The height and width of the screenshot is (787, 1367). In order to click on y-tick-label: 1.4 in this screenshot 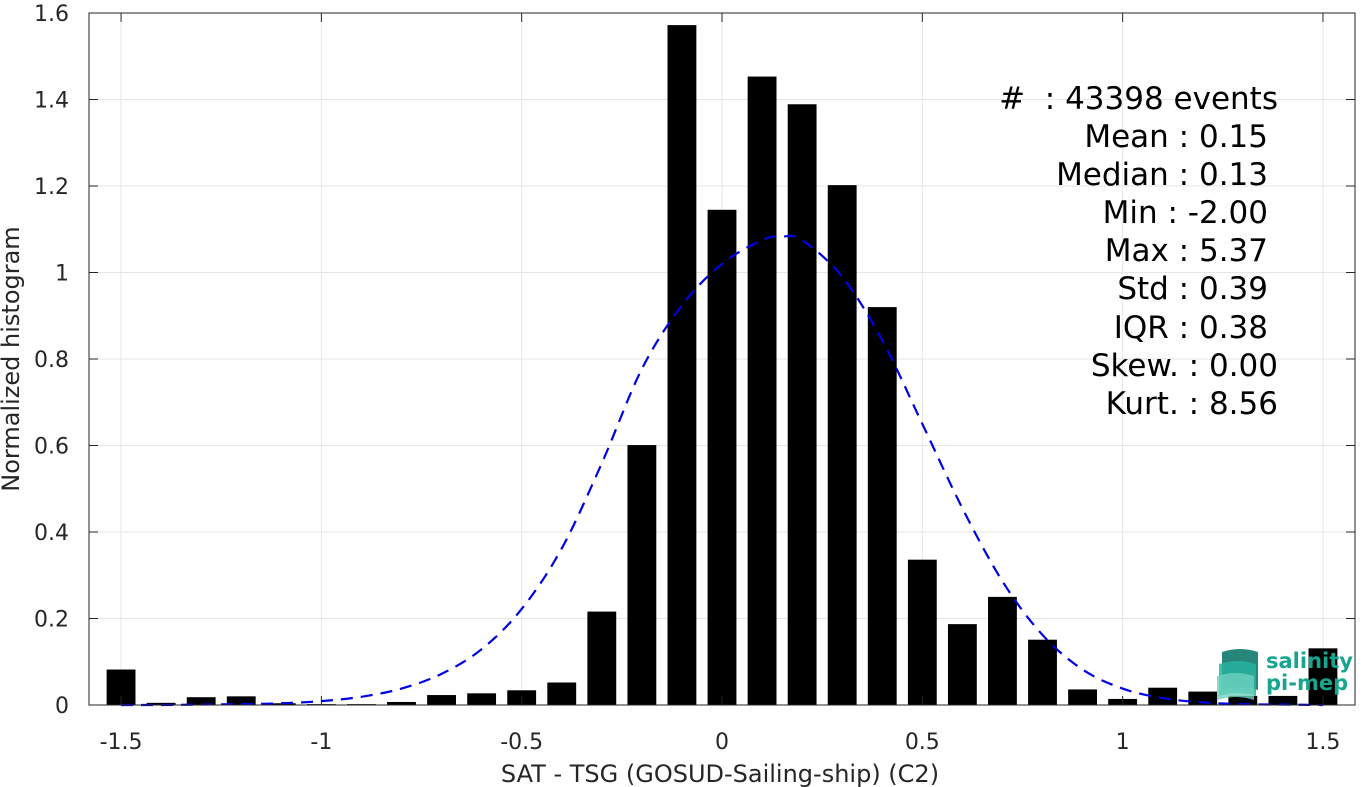, I will do `click(51, 101)`.